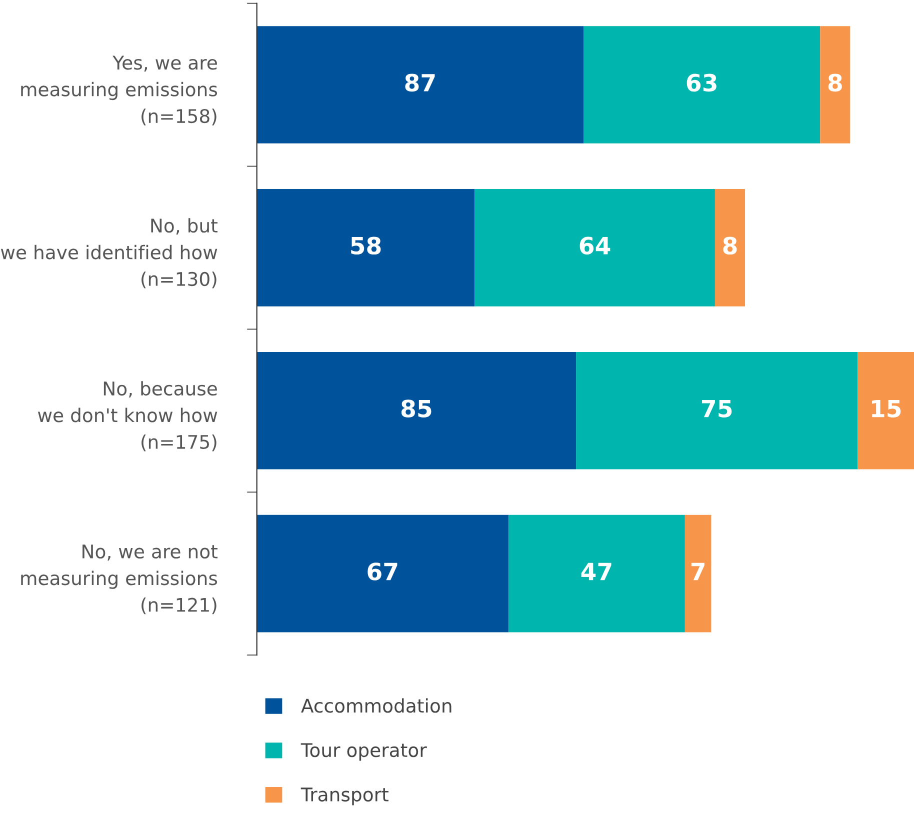 The height and width of the screenshot is (825, 914). I want to click on data-label: 47, so click(596, 571).